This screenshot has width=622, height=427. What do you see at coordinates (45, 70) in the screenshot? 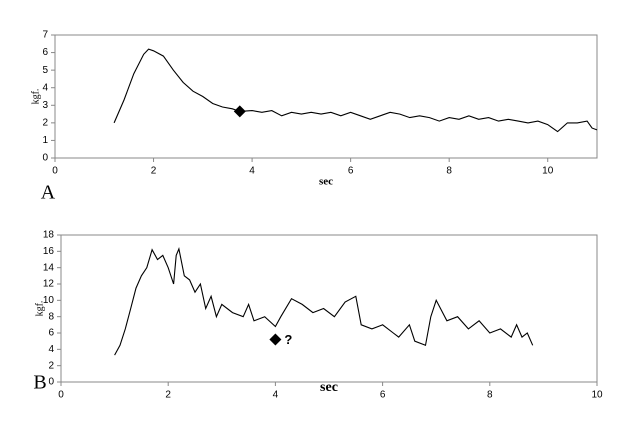
I see `y-tick-label: 5` at bounding box center [45, 70].